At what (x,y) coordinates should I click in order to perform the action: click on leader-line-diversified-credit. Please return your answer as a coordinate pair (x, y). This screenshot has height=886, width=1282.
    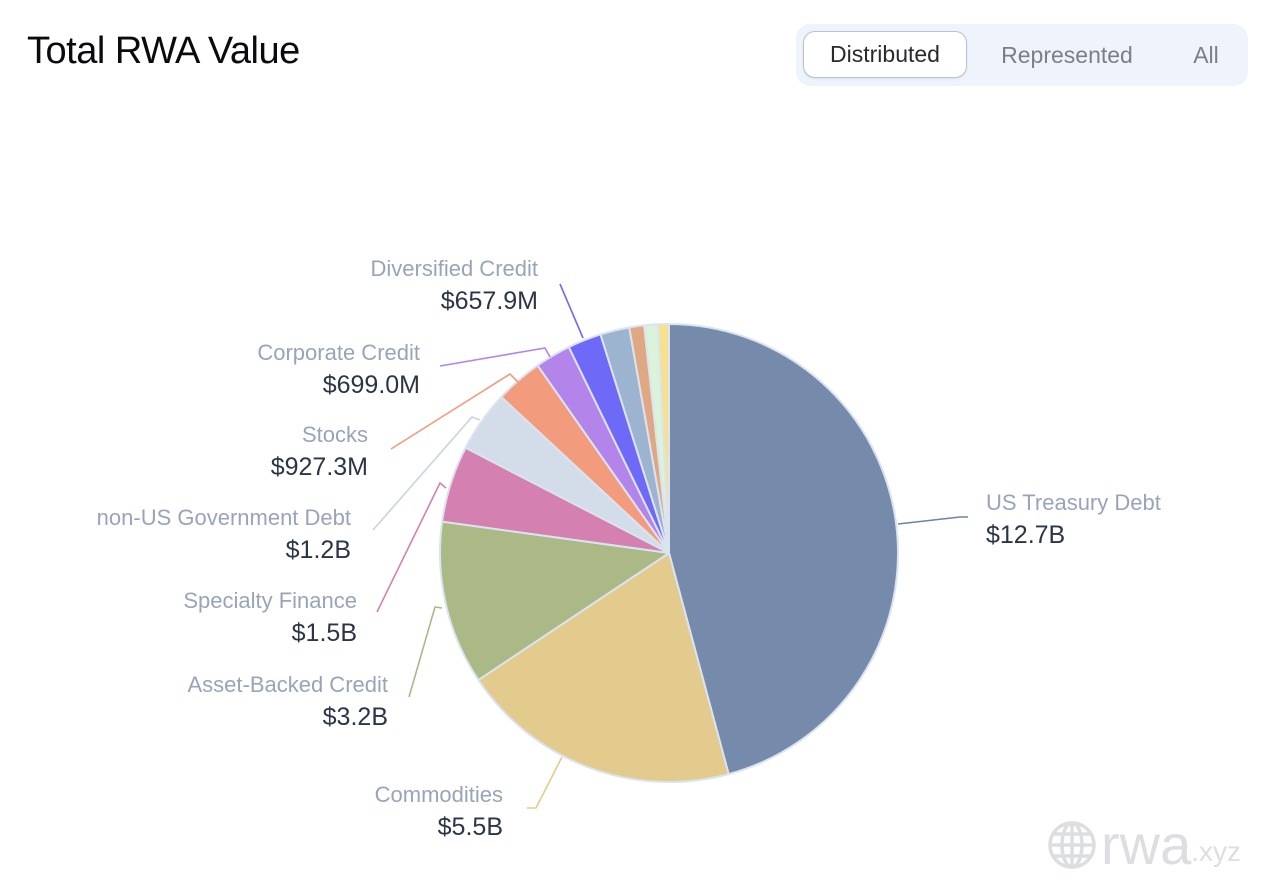
    Looking at the image, I should click on (571, 311).